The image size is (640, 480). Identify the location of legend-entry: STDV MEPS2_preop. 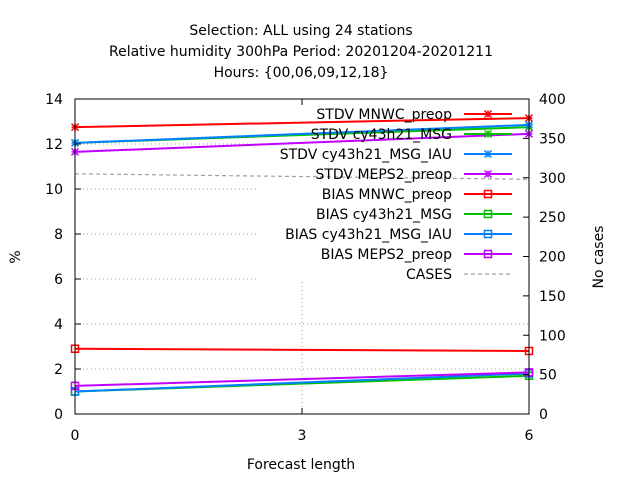
(383, 175).